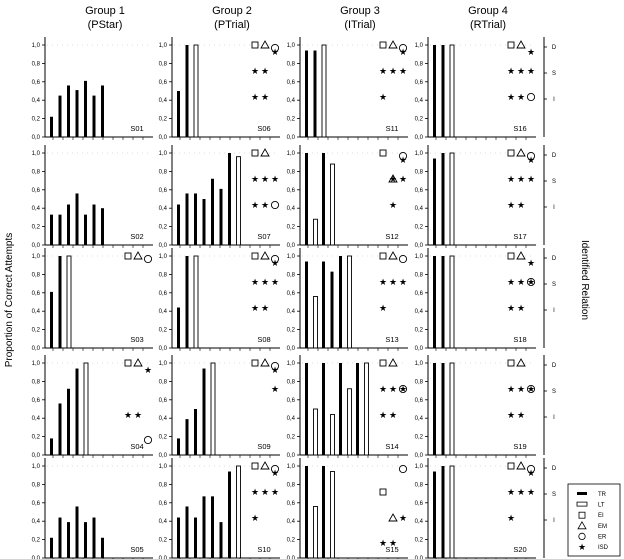 This screenshot has width=624, height=559. I want to click on panel: 0,0 0,2 0,4 0,6 0,8 1,0 S05, so click(92, 508).